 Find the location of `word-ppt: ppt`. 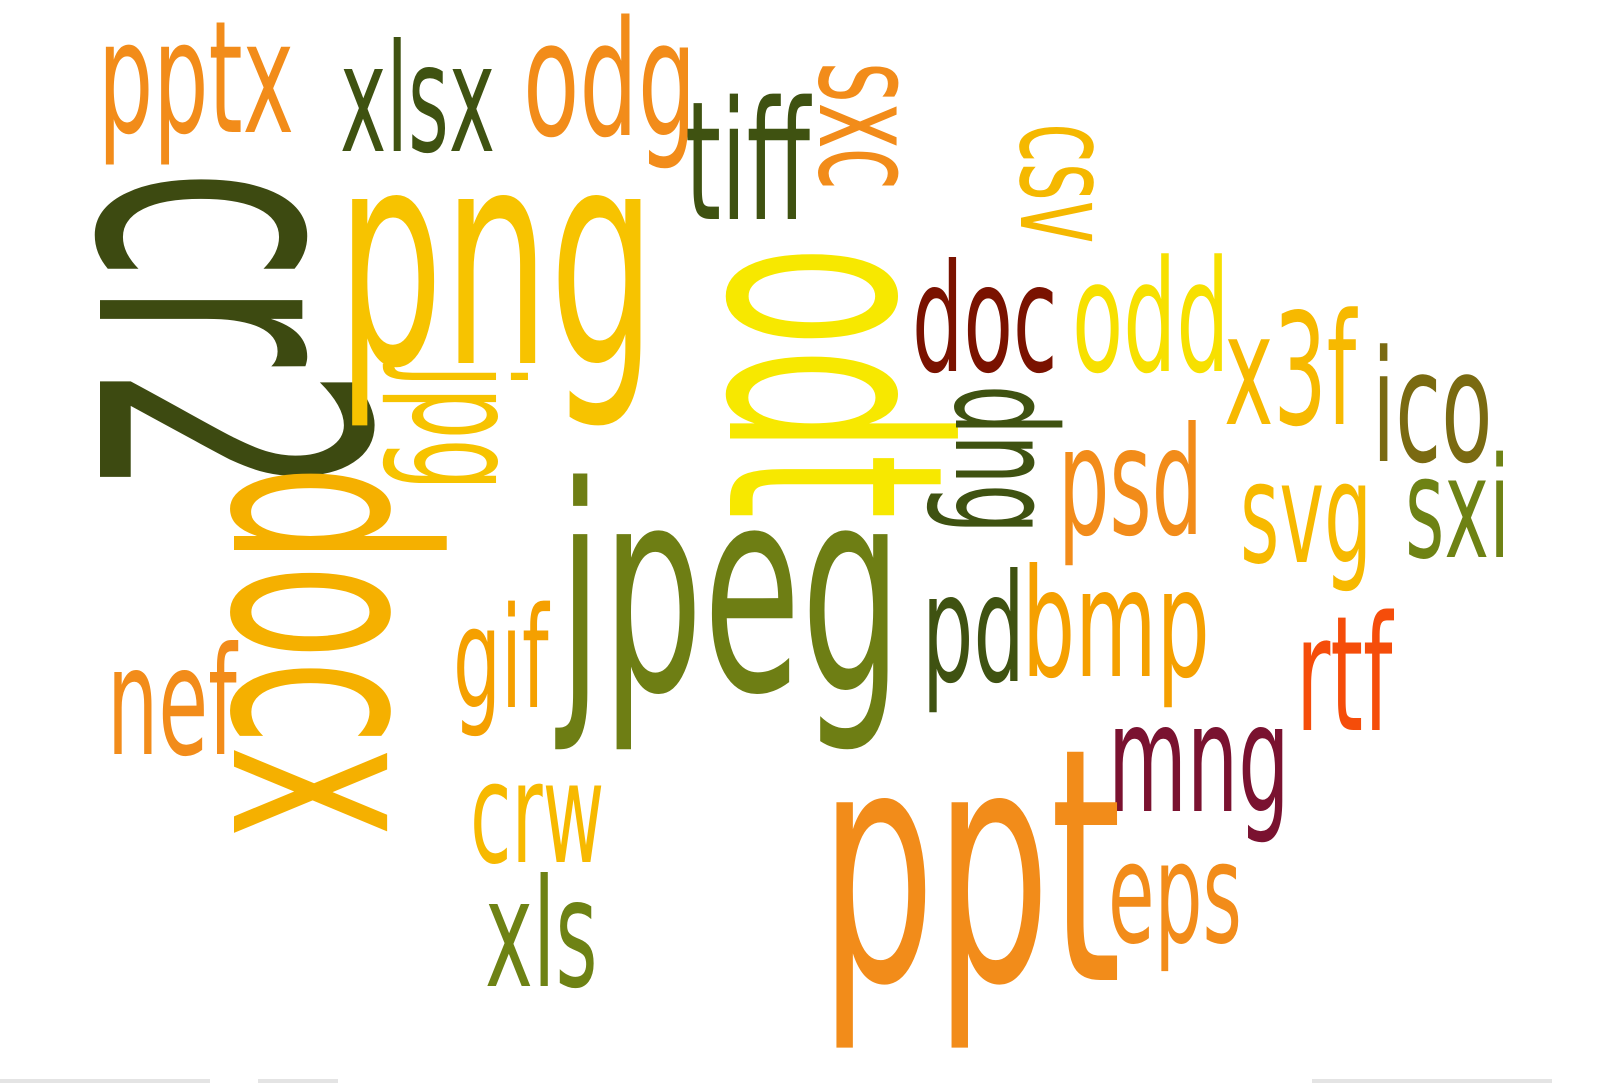

word-ppt: ppt is located at coordinates (971, 867).